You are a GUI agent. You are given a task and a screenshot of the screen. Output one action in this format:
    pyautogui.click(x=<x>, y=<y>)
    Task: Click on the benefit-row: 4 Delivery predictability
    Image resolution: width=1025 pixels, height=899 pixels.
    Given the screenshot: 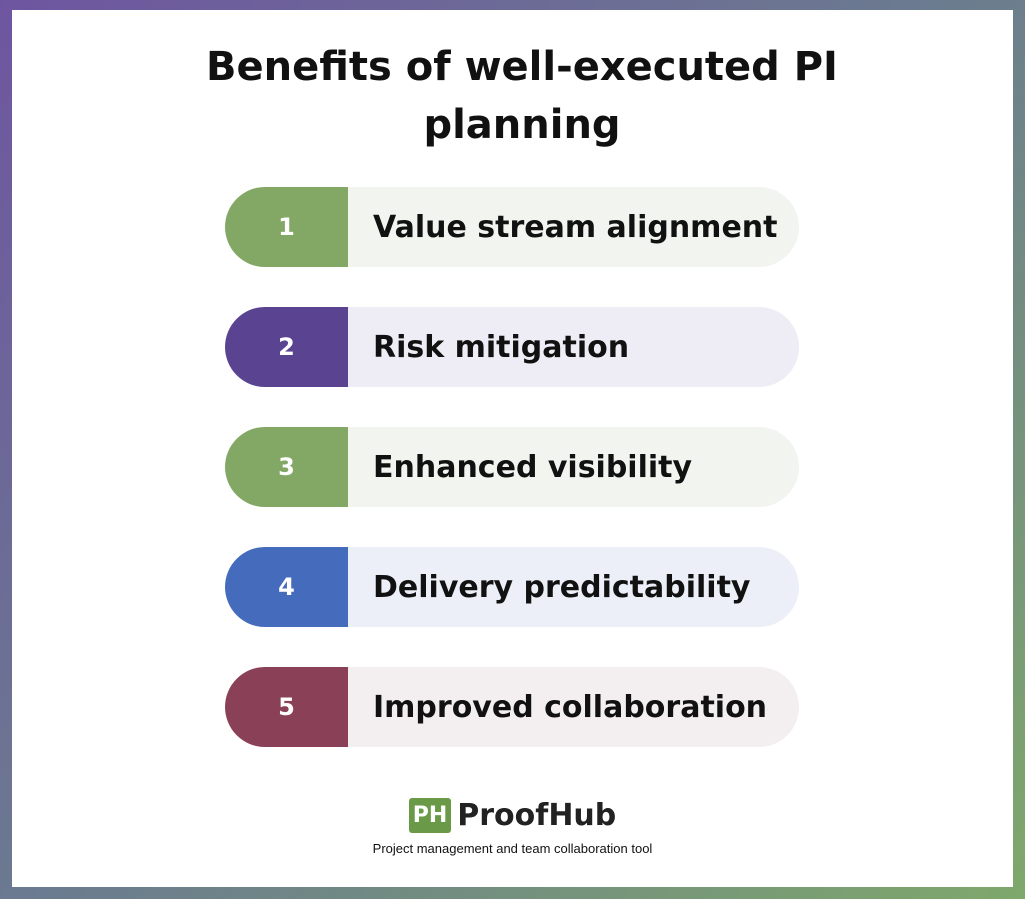 What is the action you would take?
    pyautogui.click(x=512, y=587)
    